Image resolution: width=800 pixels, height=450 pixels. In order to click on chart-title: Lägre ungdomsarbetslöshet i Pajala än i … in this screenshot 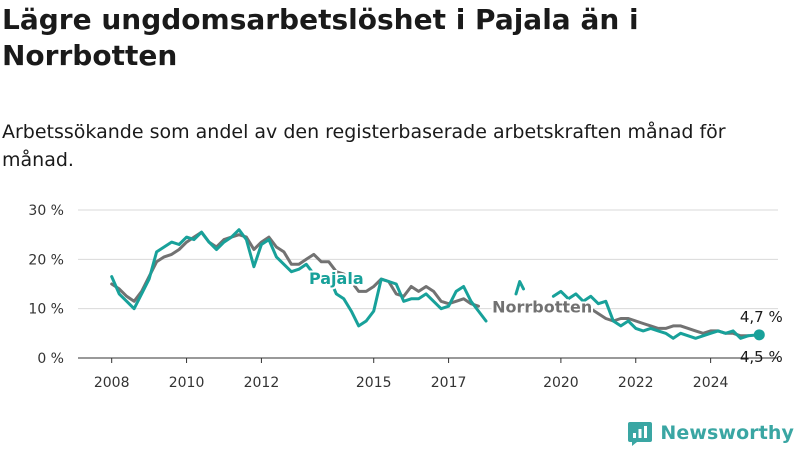, I will do `click(320, 37)`.